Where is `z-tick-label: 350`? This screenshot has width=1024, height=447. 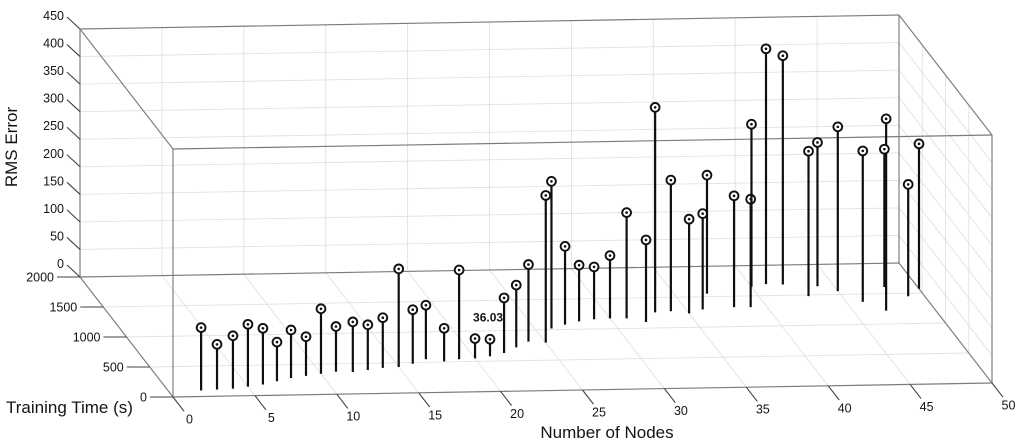
z-tick-label: 350 is located at coordinates (53, 71).